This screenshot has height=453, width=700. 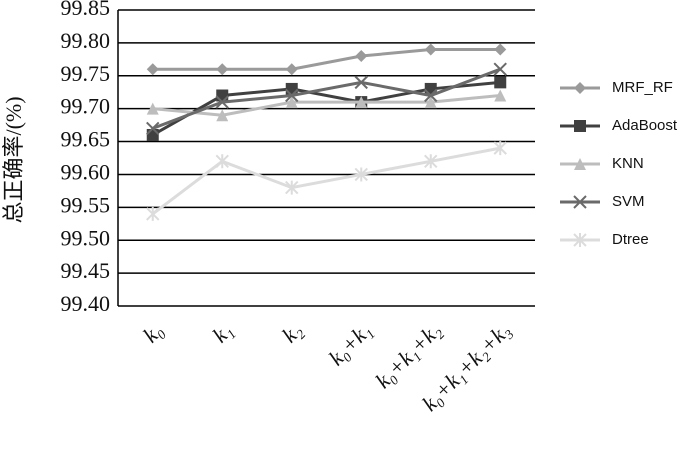 What do you see at coordinates (13, 159) in the screenshot?
I see `y-axis-label: 总正确率/(%)` at bounding box center [13, 159].